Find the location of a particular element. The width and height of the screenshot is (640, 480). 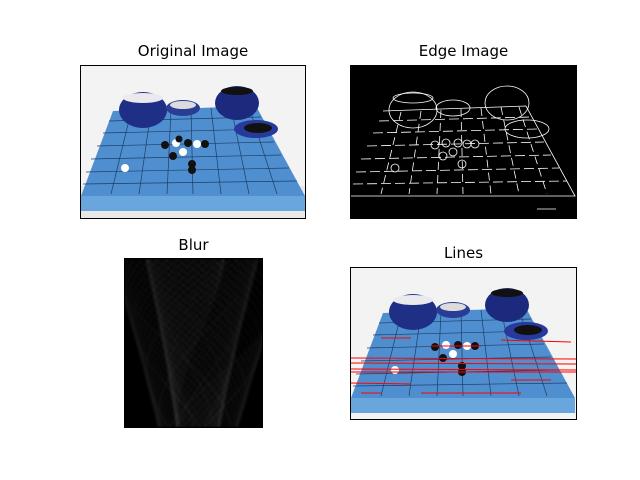

edge-image is located at coordinates (463, 142).